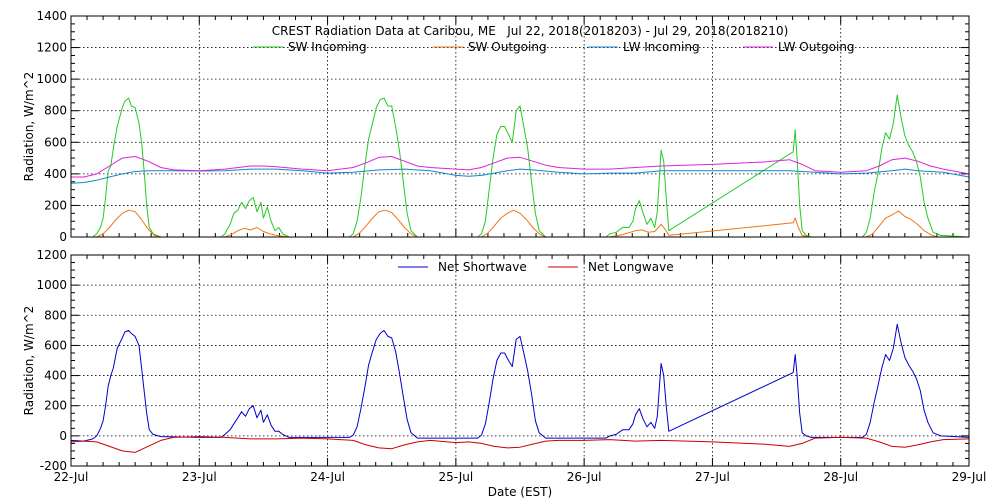  What do you see at coordinates (53, 466) in the screenshot?
I see `y-tick-label: -200` at bounding box center [53, 466].